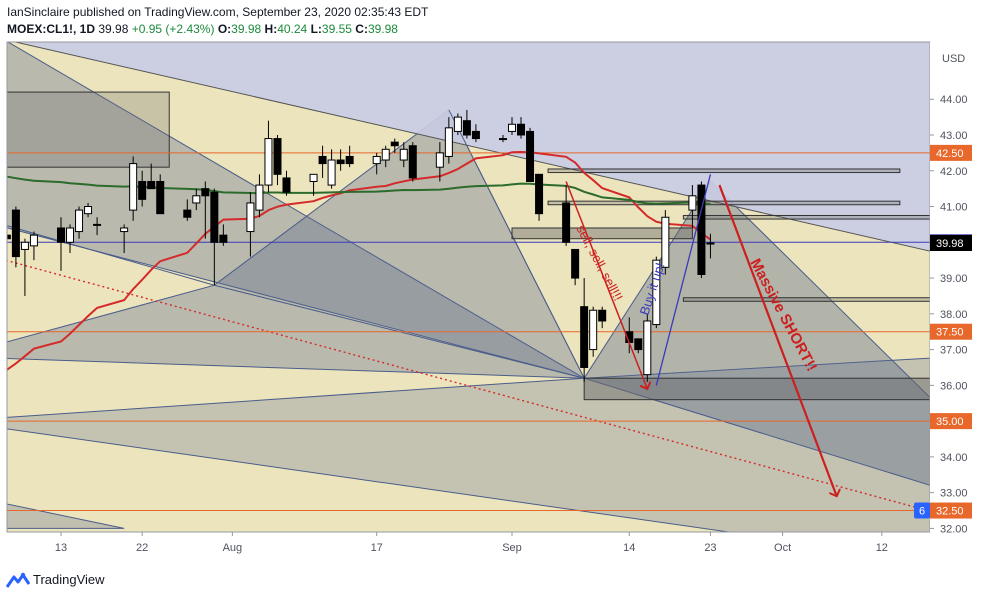  Describe the element at coordinates (69, 579) in the screenshot. I see `tradingview-brand: TradingView` at that location.